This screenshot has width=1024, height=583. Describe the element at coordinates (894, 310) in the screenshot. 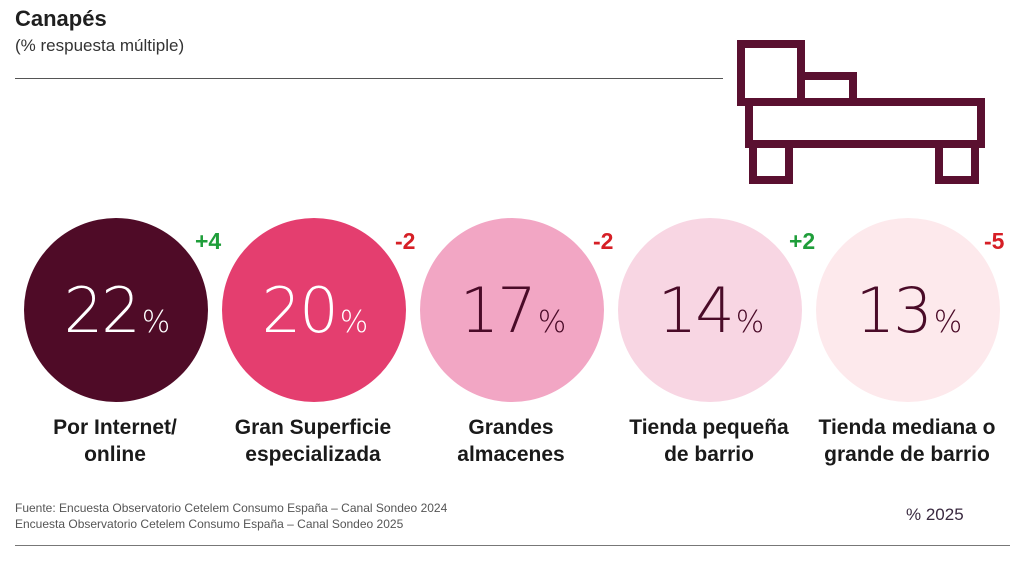

I see `value-number: 13` at that location.